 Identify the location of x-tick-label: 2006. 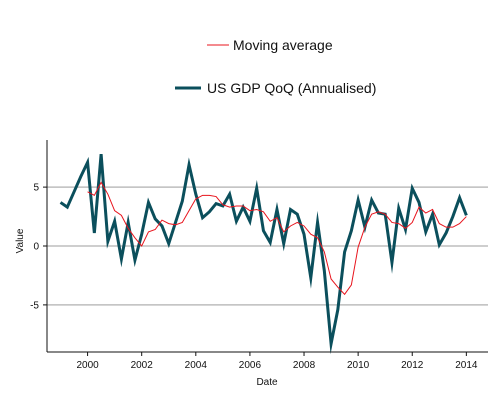
(250, 365).